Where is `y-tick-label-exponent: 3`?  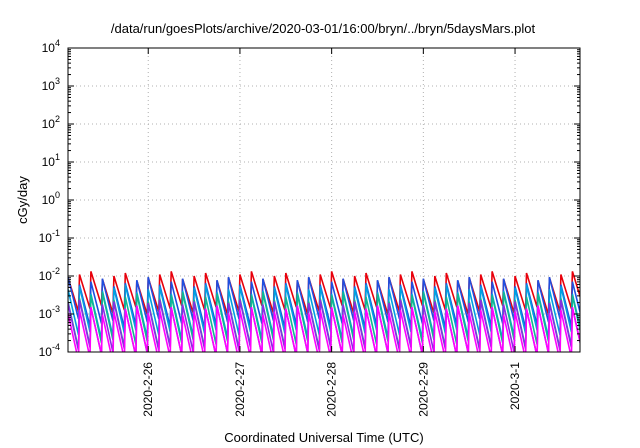
y-tick-label-exponent: 3 is located at coordinates (57, 81).